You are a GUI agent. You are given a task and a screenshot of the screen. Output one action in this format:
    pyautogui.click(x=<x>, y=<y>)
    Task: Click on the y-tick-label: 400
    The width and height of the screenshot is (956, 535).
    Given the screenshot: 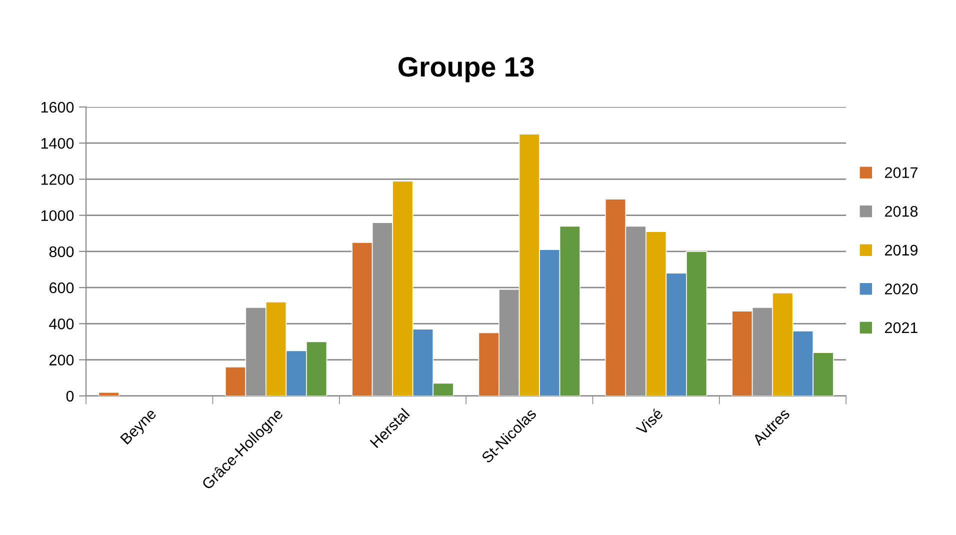 What is the action you would take?
    pyautogui.click(x=61, y=324)
    